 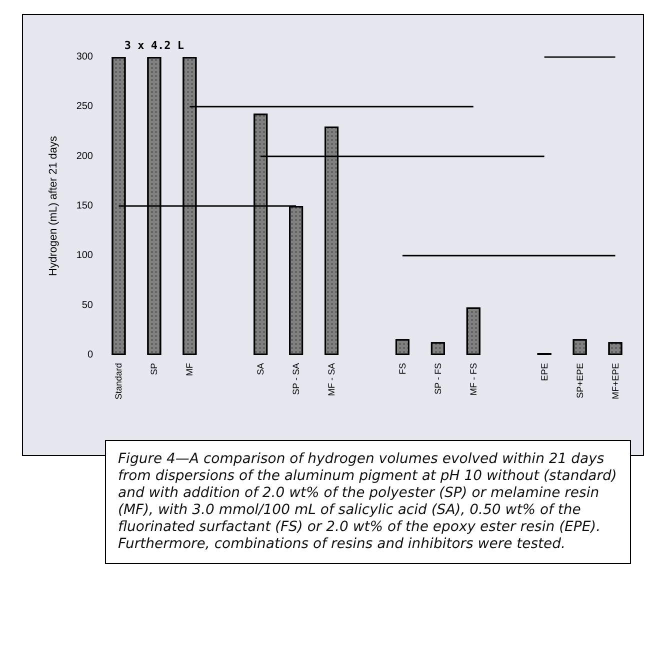 What do you see at coordinates (90, 355) in the screenshot?
I see `y-tick-label: 0` at bounding box center [90, 355].